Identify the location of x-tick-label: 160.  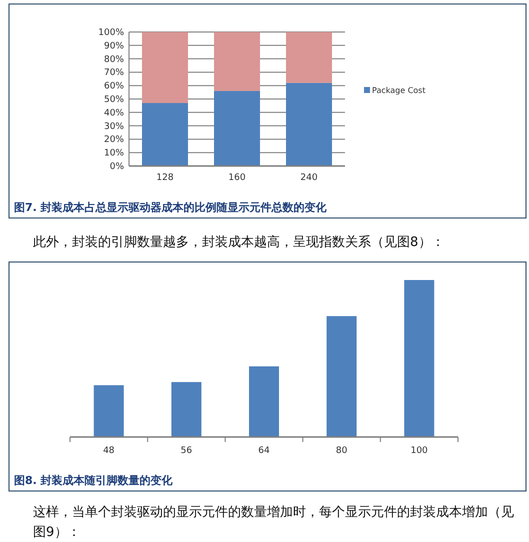
(237, 178).